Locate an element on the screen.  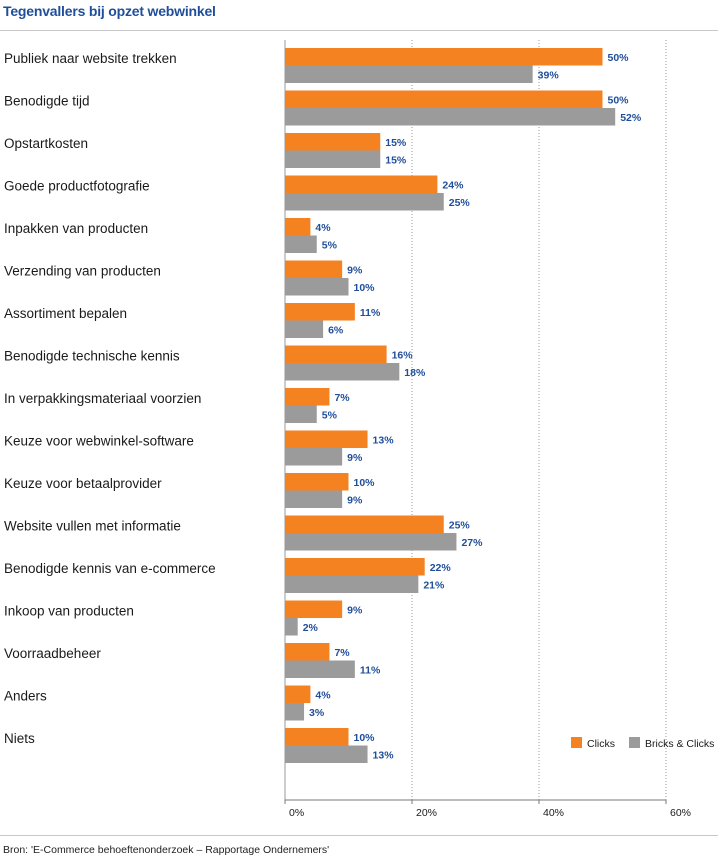
data-label: 21% is located at coordinates (434, 586).